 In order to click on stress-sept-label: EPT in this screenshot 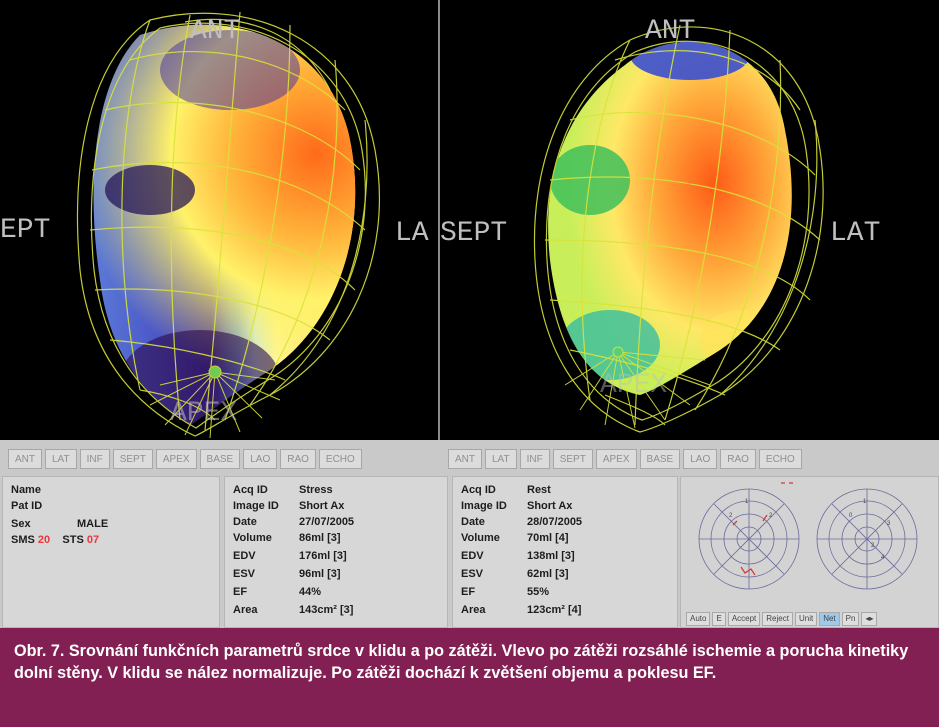, I will do `click(25, 230)`.